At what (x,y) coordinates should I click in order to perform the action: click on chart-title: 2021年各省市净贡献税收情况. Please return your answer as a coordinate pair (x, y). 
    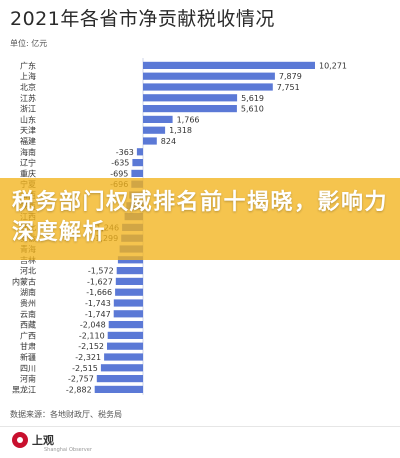
    Looking at the image, I should click on (142, 19).